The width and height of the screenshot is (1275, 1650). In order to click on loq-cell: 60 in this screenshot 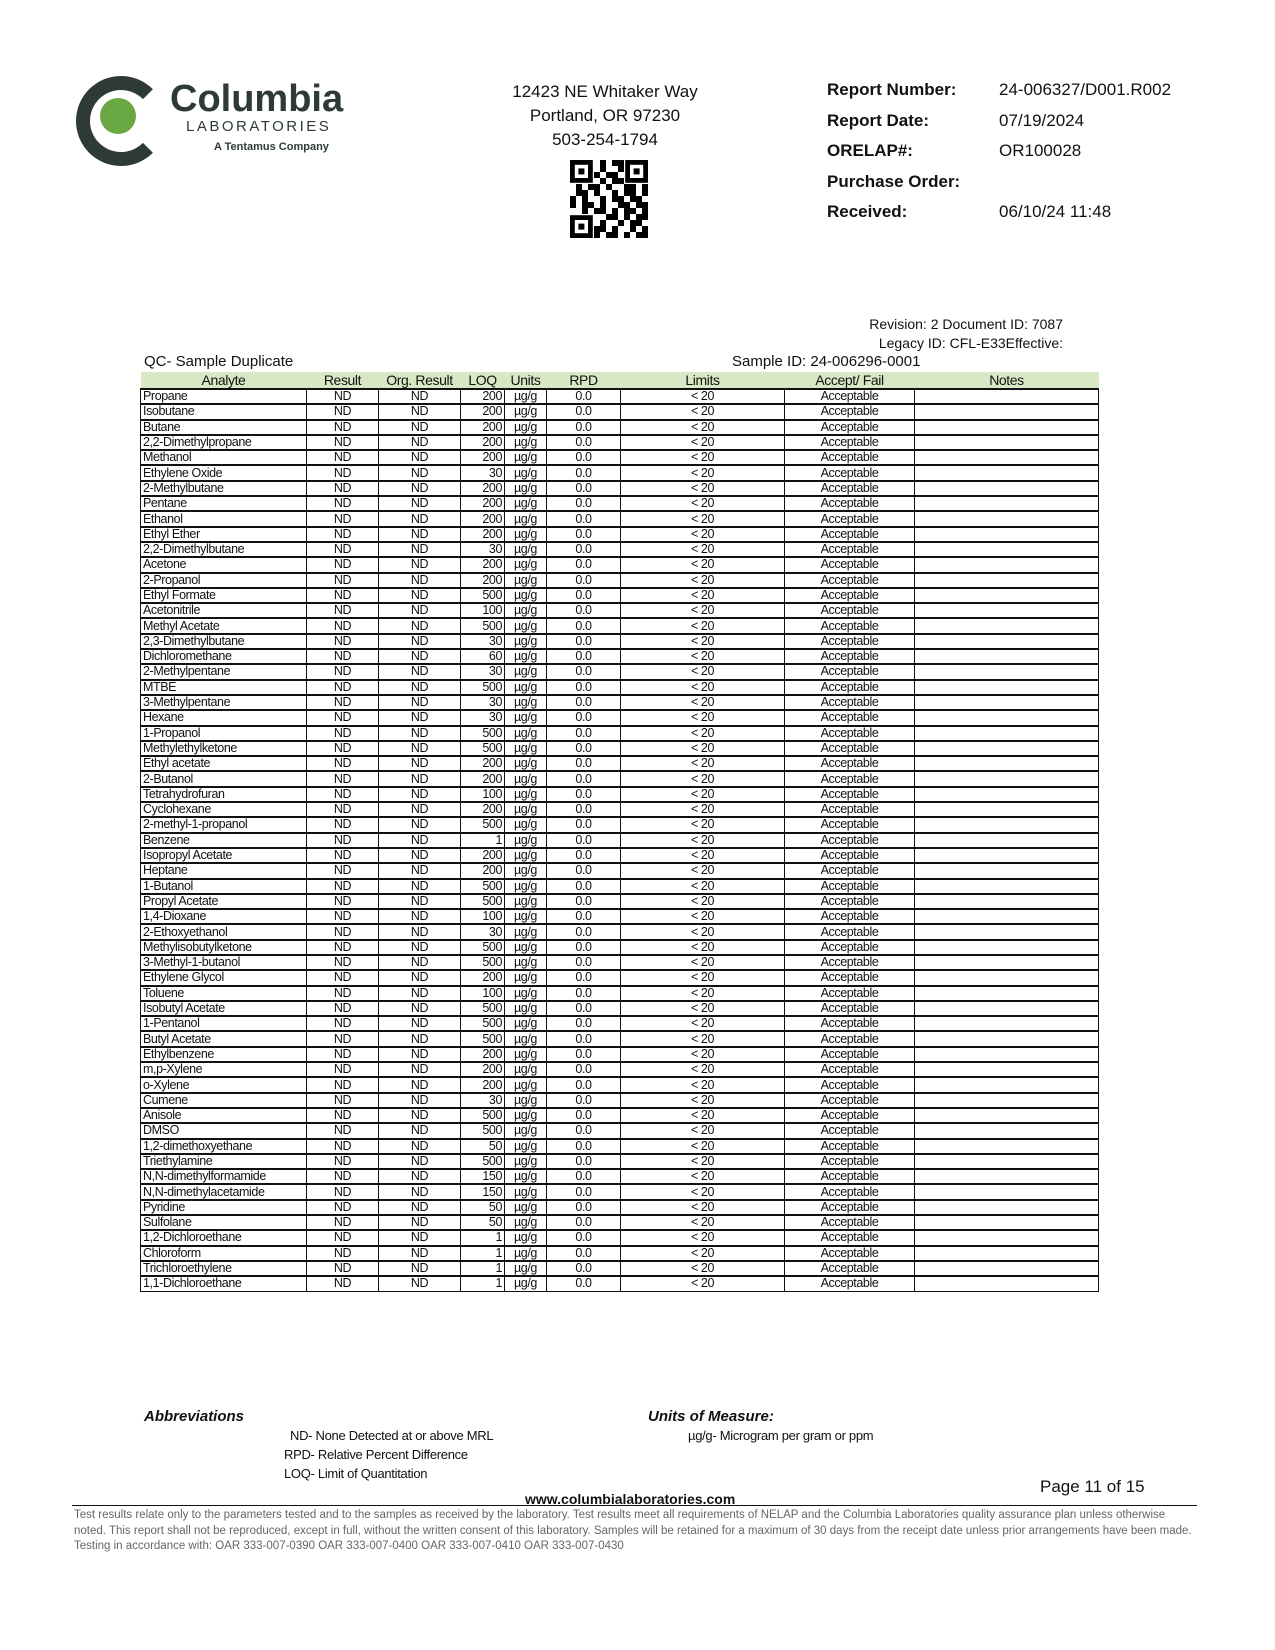, I will do `click(482, 656)`.